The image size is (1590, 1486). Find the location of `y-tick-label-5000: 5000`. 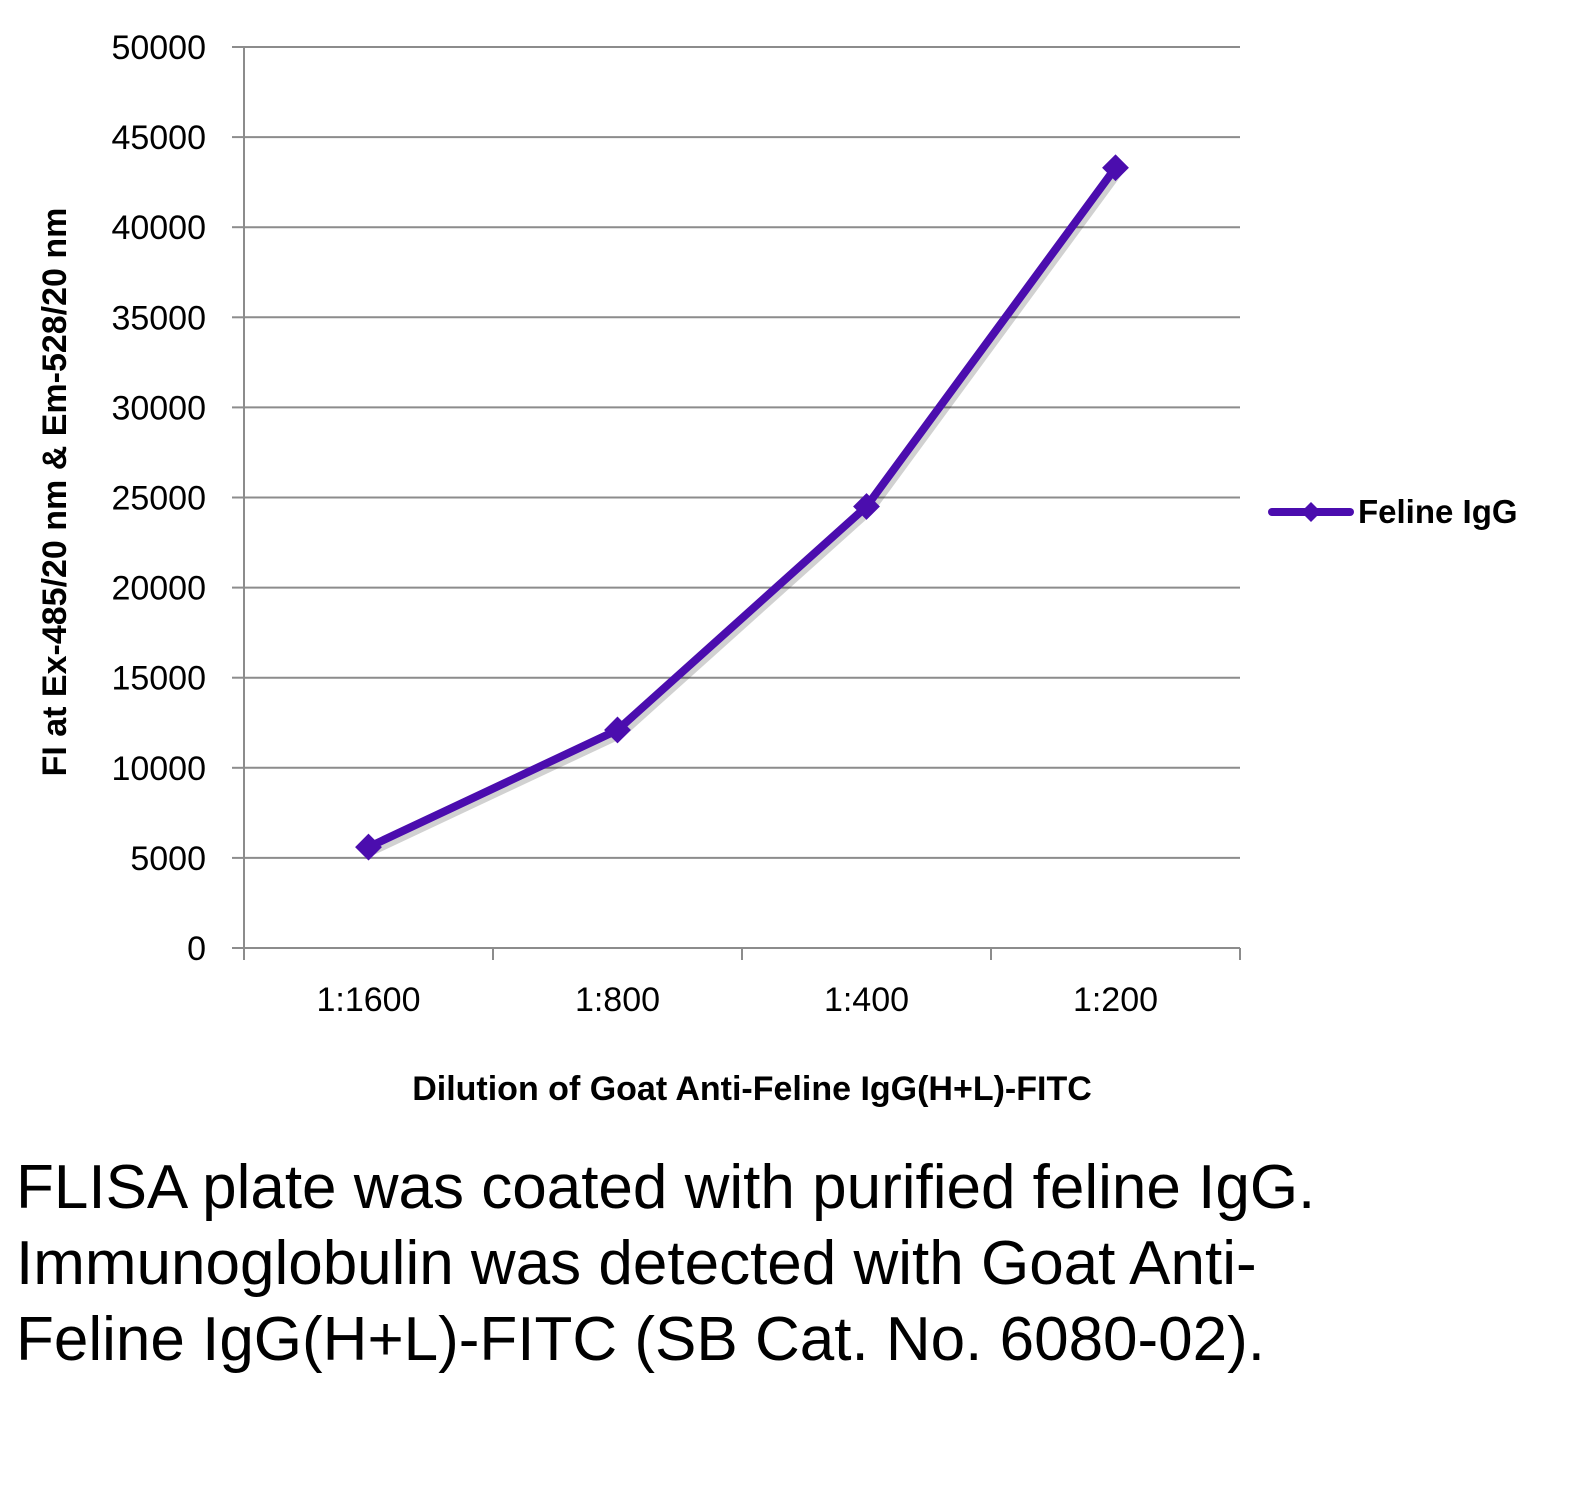

y-tick-label-5000: 5000 is located at coordinates (168, 859).